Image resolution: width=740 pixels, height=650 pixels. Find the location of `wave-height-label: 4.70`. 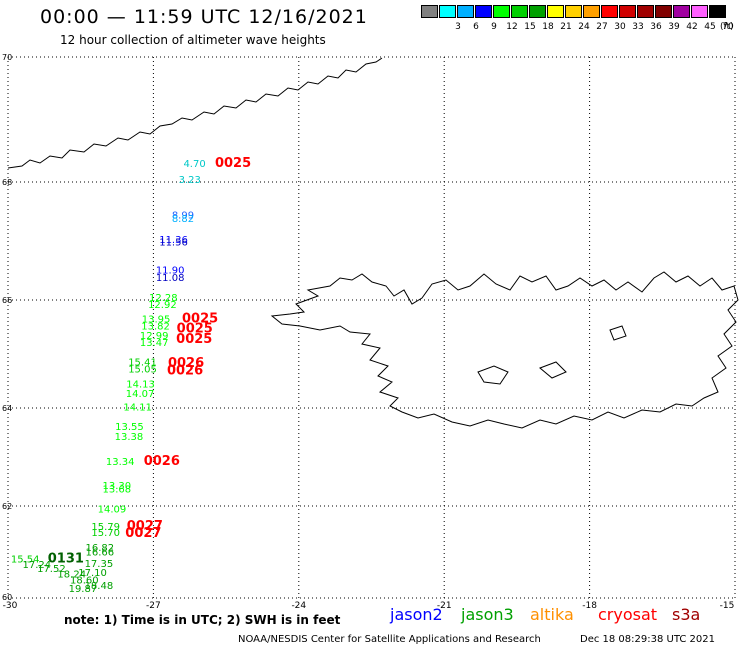

wave-height-label: 4.70 is located at coordinates (194, 164).